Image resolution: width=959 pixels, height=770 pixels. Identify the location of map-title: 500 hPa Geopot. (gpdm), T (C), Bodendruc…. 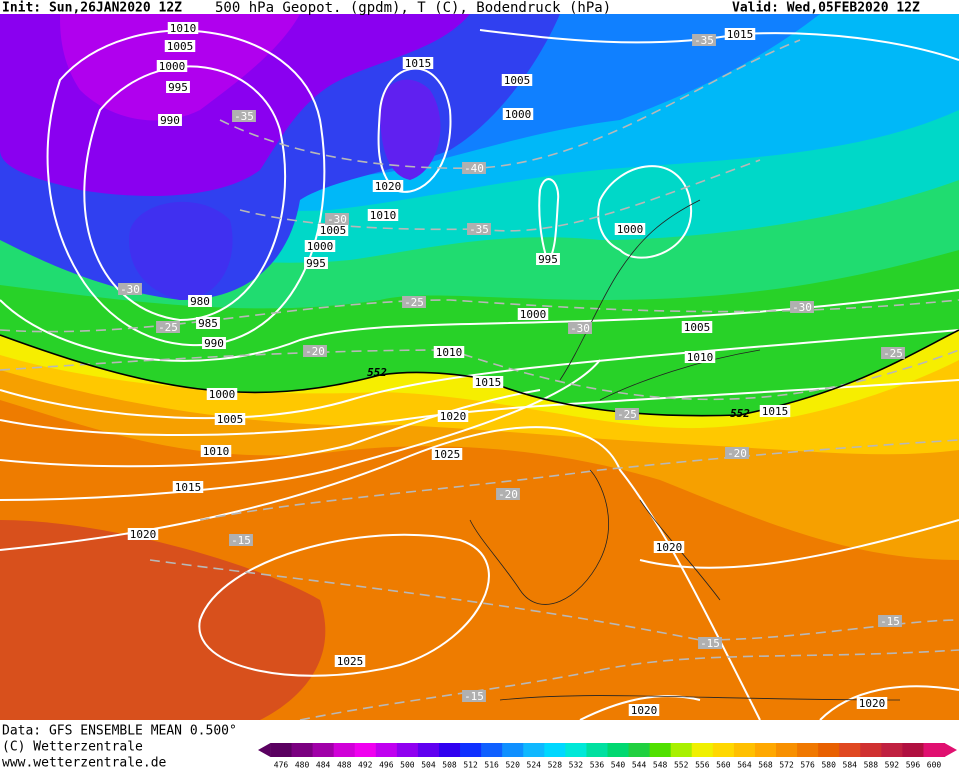
(413, 8).